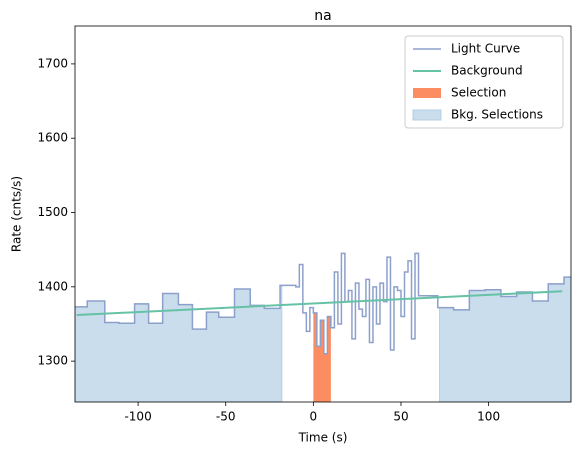  I want to click on chart-title: na, so click(322, 16).